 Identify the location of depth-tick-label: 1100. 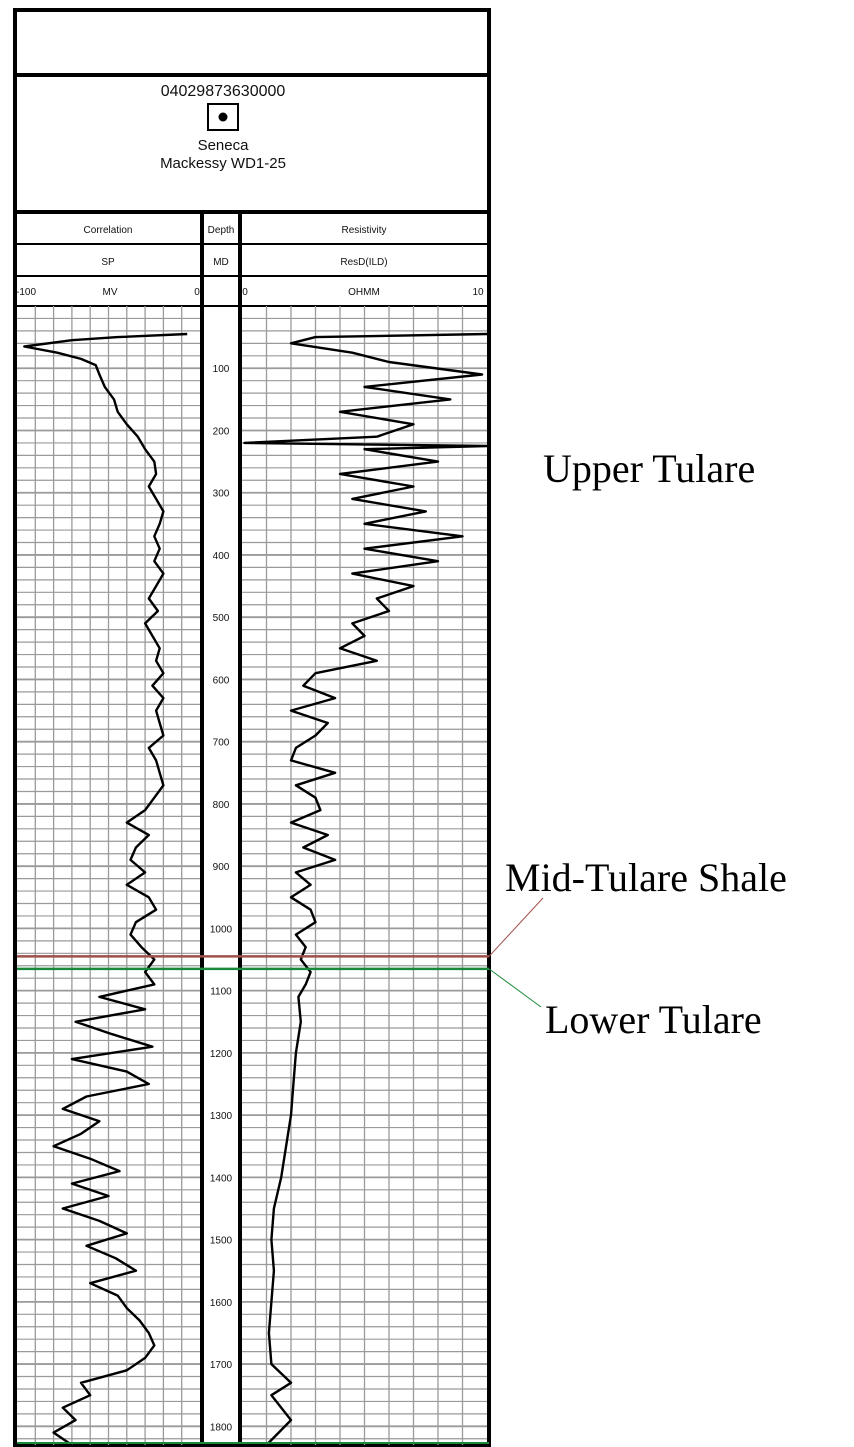
(221, 992).